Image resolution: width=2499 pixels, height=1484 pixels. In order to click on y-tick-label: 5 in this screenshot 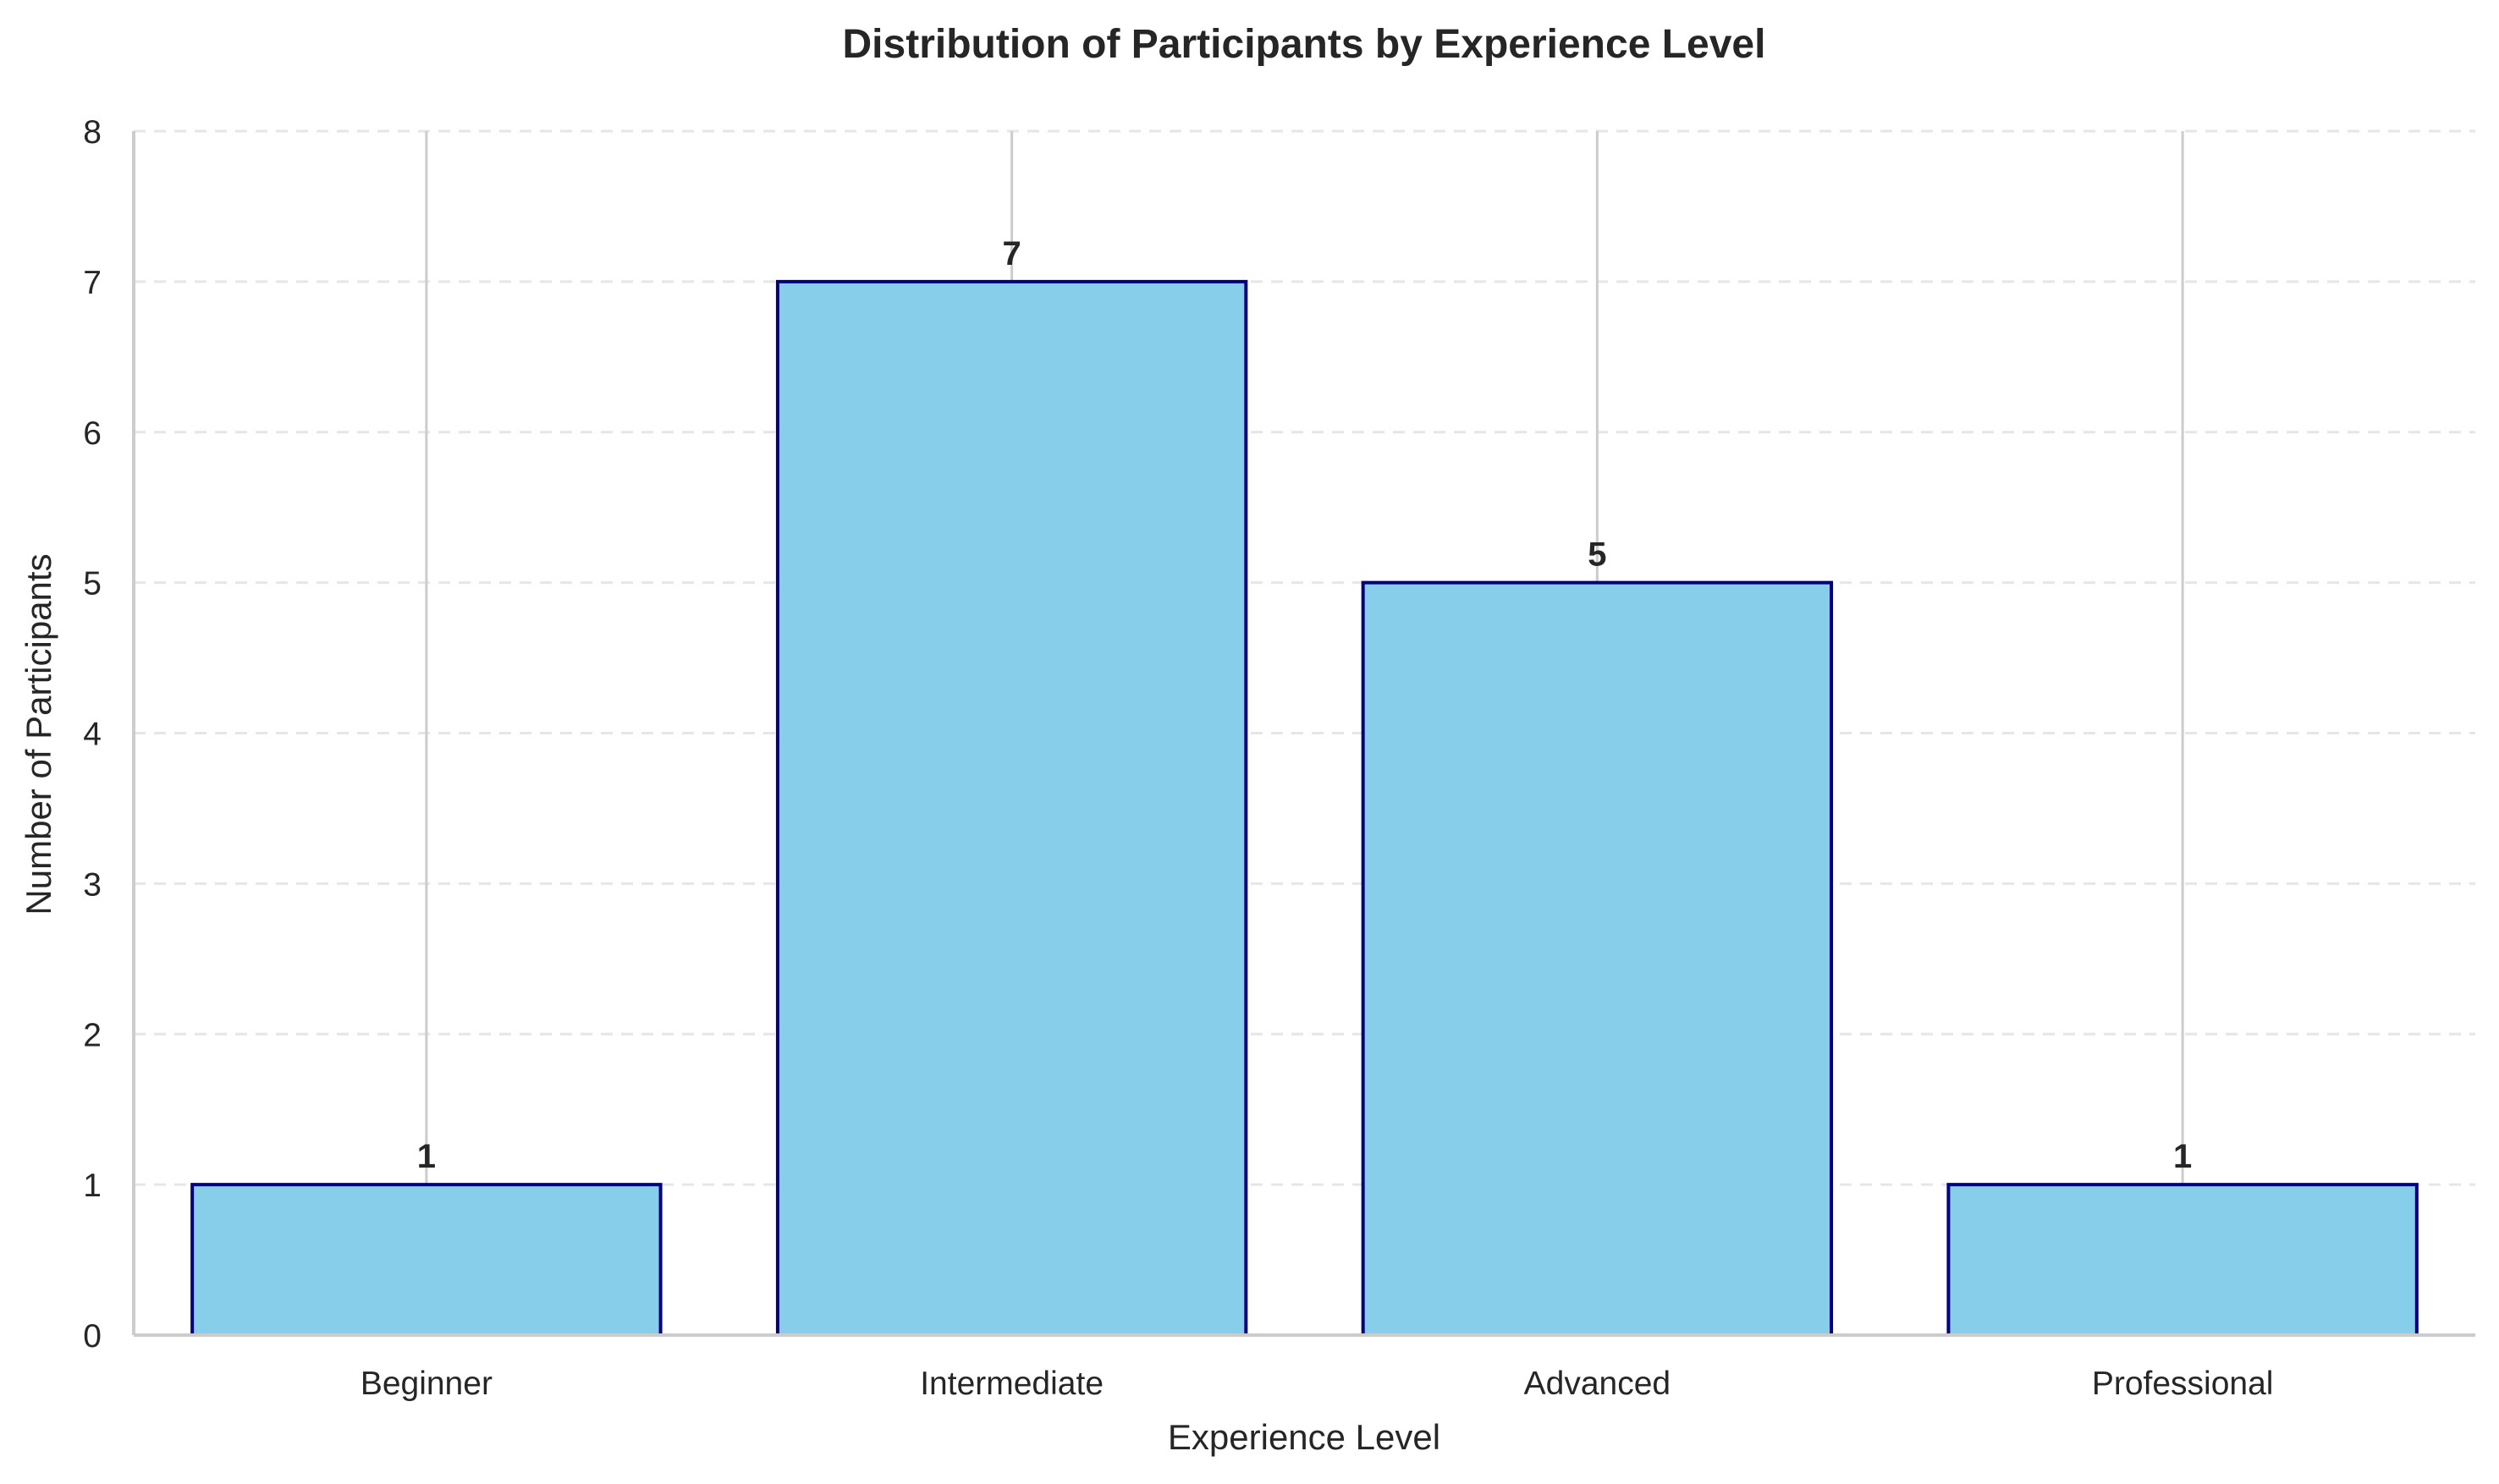, I will do `click(92, 584)`.